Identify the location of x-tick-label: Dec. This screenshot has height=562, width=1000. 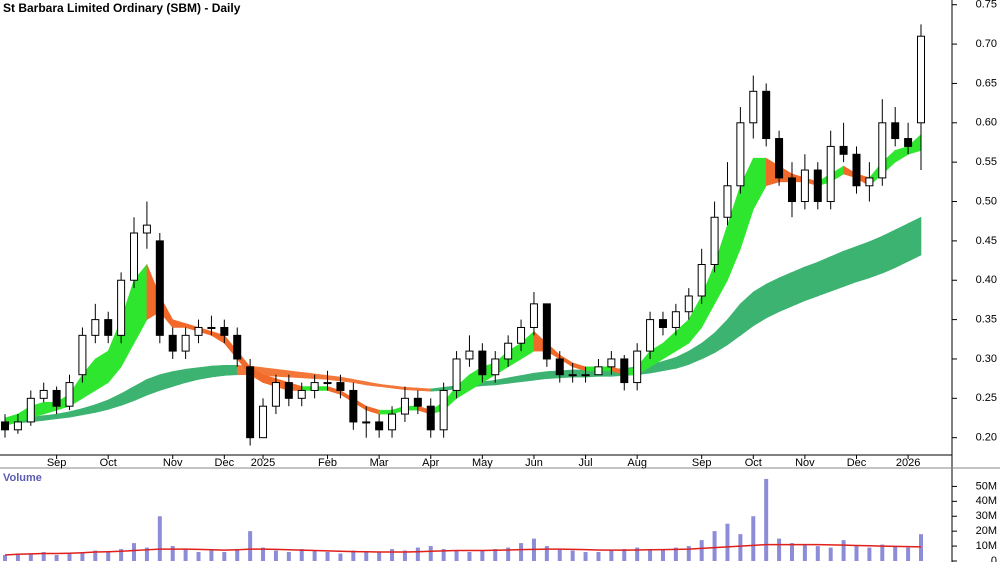
(857, 463).